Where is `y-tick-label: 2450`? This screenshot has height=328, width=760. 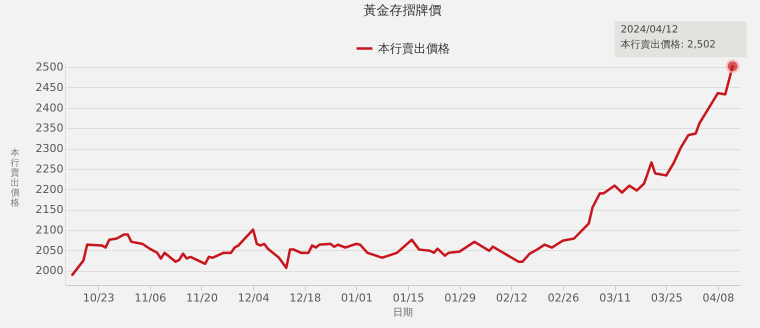
y-tick-label: 2450 is located at coordinates (50, 87).